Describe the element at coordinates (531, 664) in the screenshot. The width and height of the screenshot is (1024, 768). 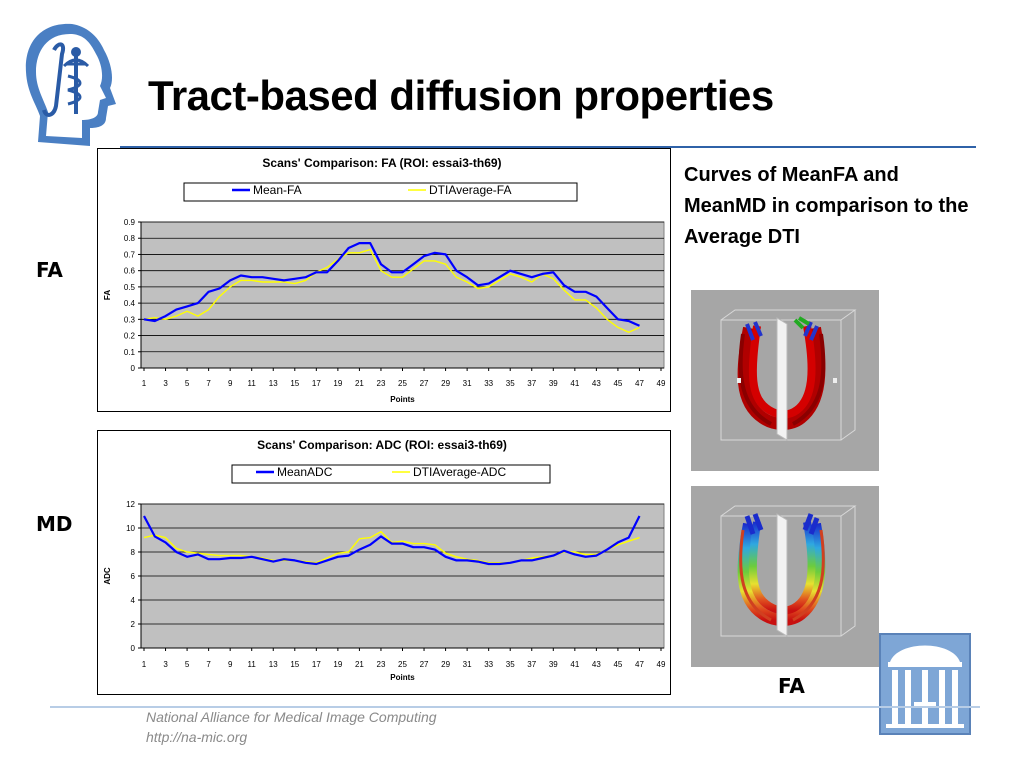
I see `adc-xtick-label: 37` at that location.